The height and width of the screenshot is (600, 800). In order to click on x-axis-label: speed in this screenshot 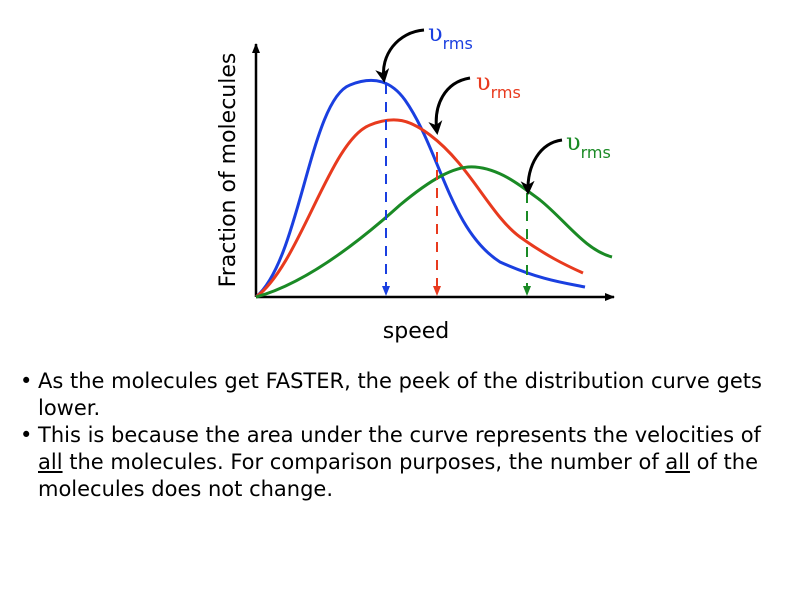, I will do `click(416, 331)`.